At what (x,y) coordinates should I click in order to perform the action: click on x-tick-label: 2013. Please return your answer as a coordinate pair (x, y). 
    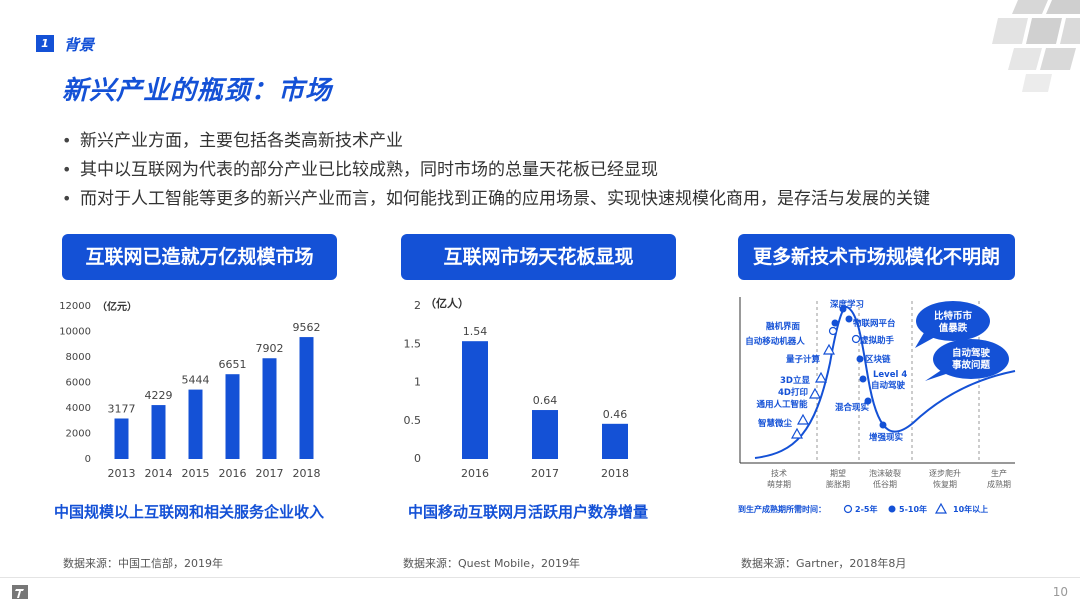
    Looking at the image, I should click on (122, 473).